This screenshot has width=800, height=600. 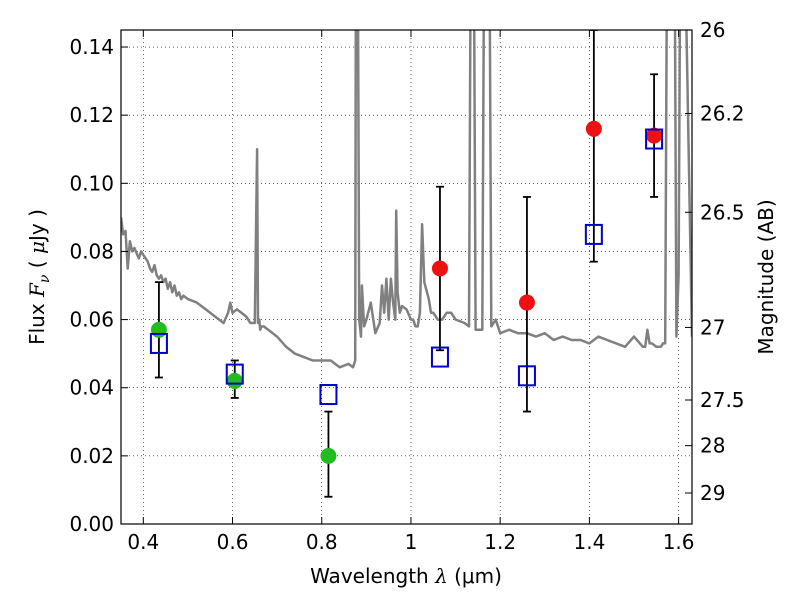 What do you see at coordinates (712, 493) in the screenshot?
I see `y2-tick-label: 29` at bounding box center [712, 493].